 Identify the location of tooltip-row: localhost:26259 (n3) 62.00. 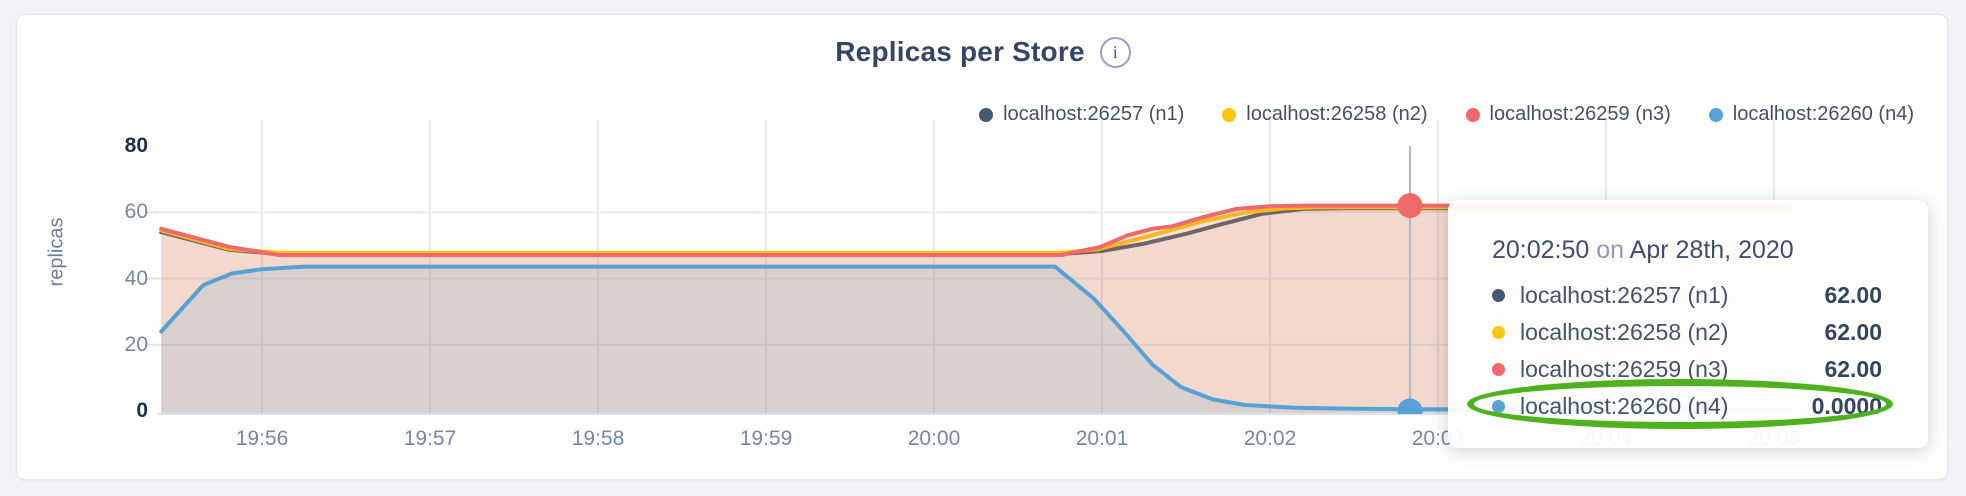
(1687, 369).